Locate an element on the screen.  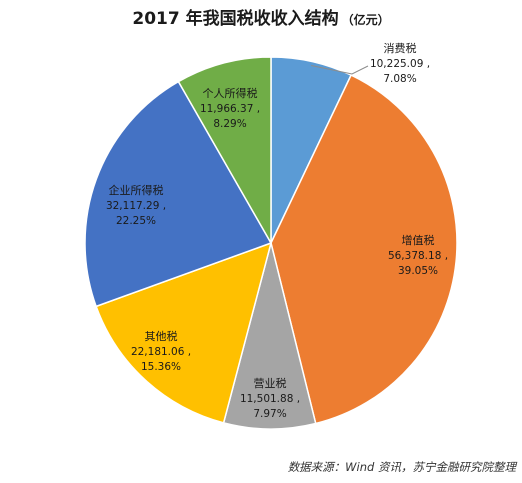
slice-label-4: 其他税 22,181.06 , 15.36% is located at coordinates (161, 351).